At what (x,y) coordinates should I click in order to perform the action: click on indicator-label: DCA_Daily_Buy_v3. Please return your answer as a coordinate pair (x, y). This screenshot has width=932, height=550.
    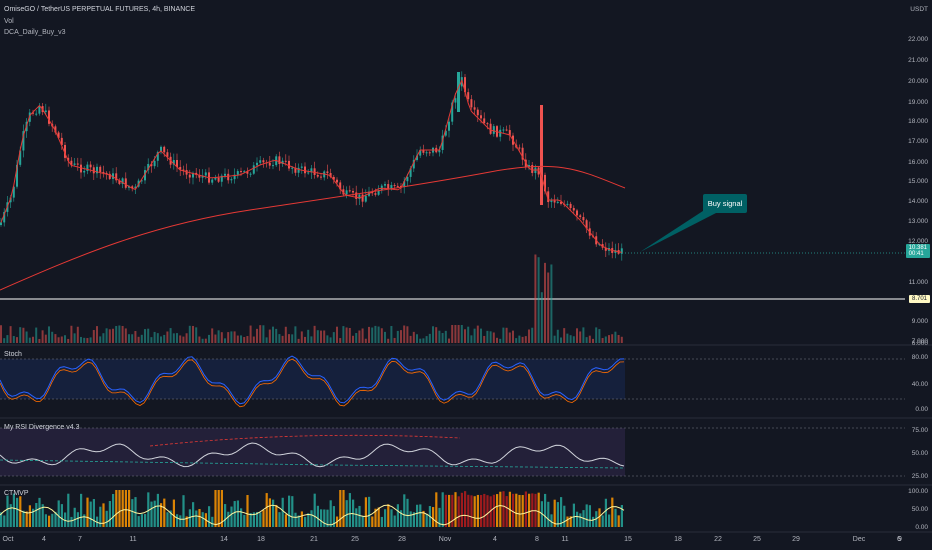
    Looking at the image, I should click on (35, 32).